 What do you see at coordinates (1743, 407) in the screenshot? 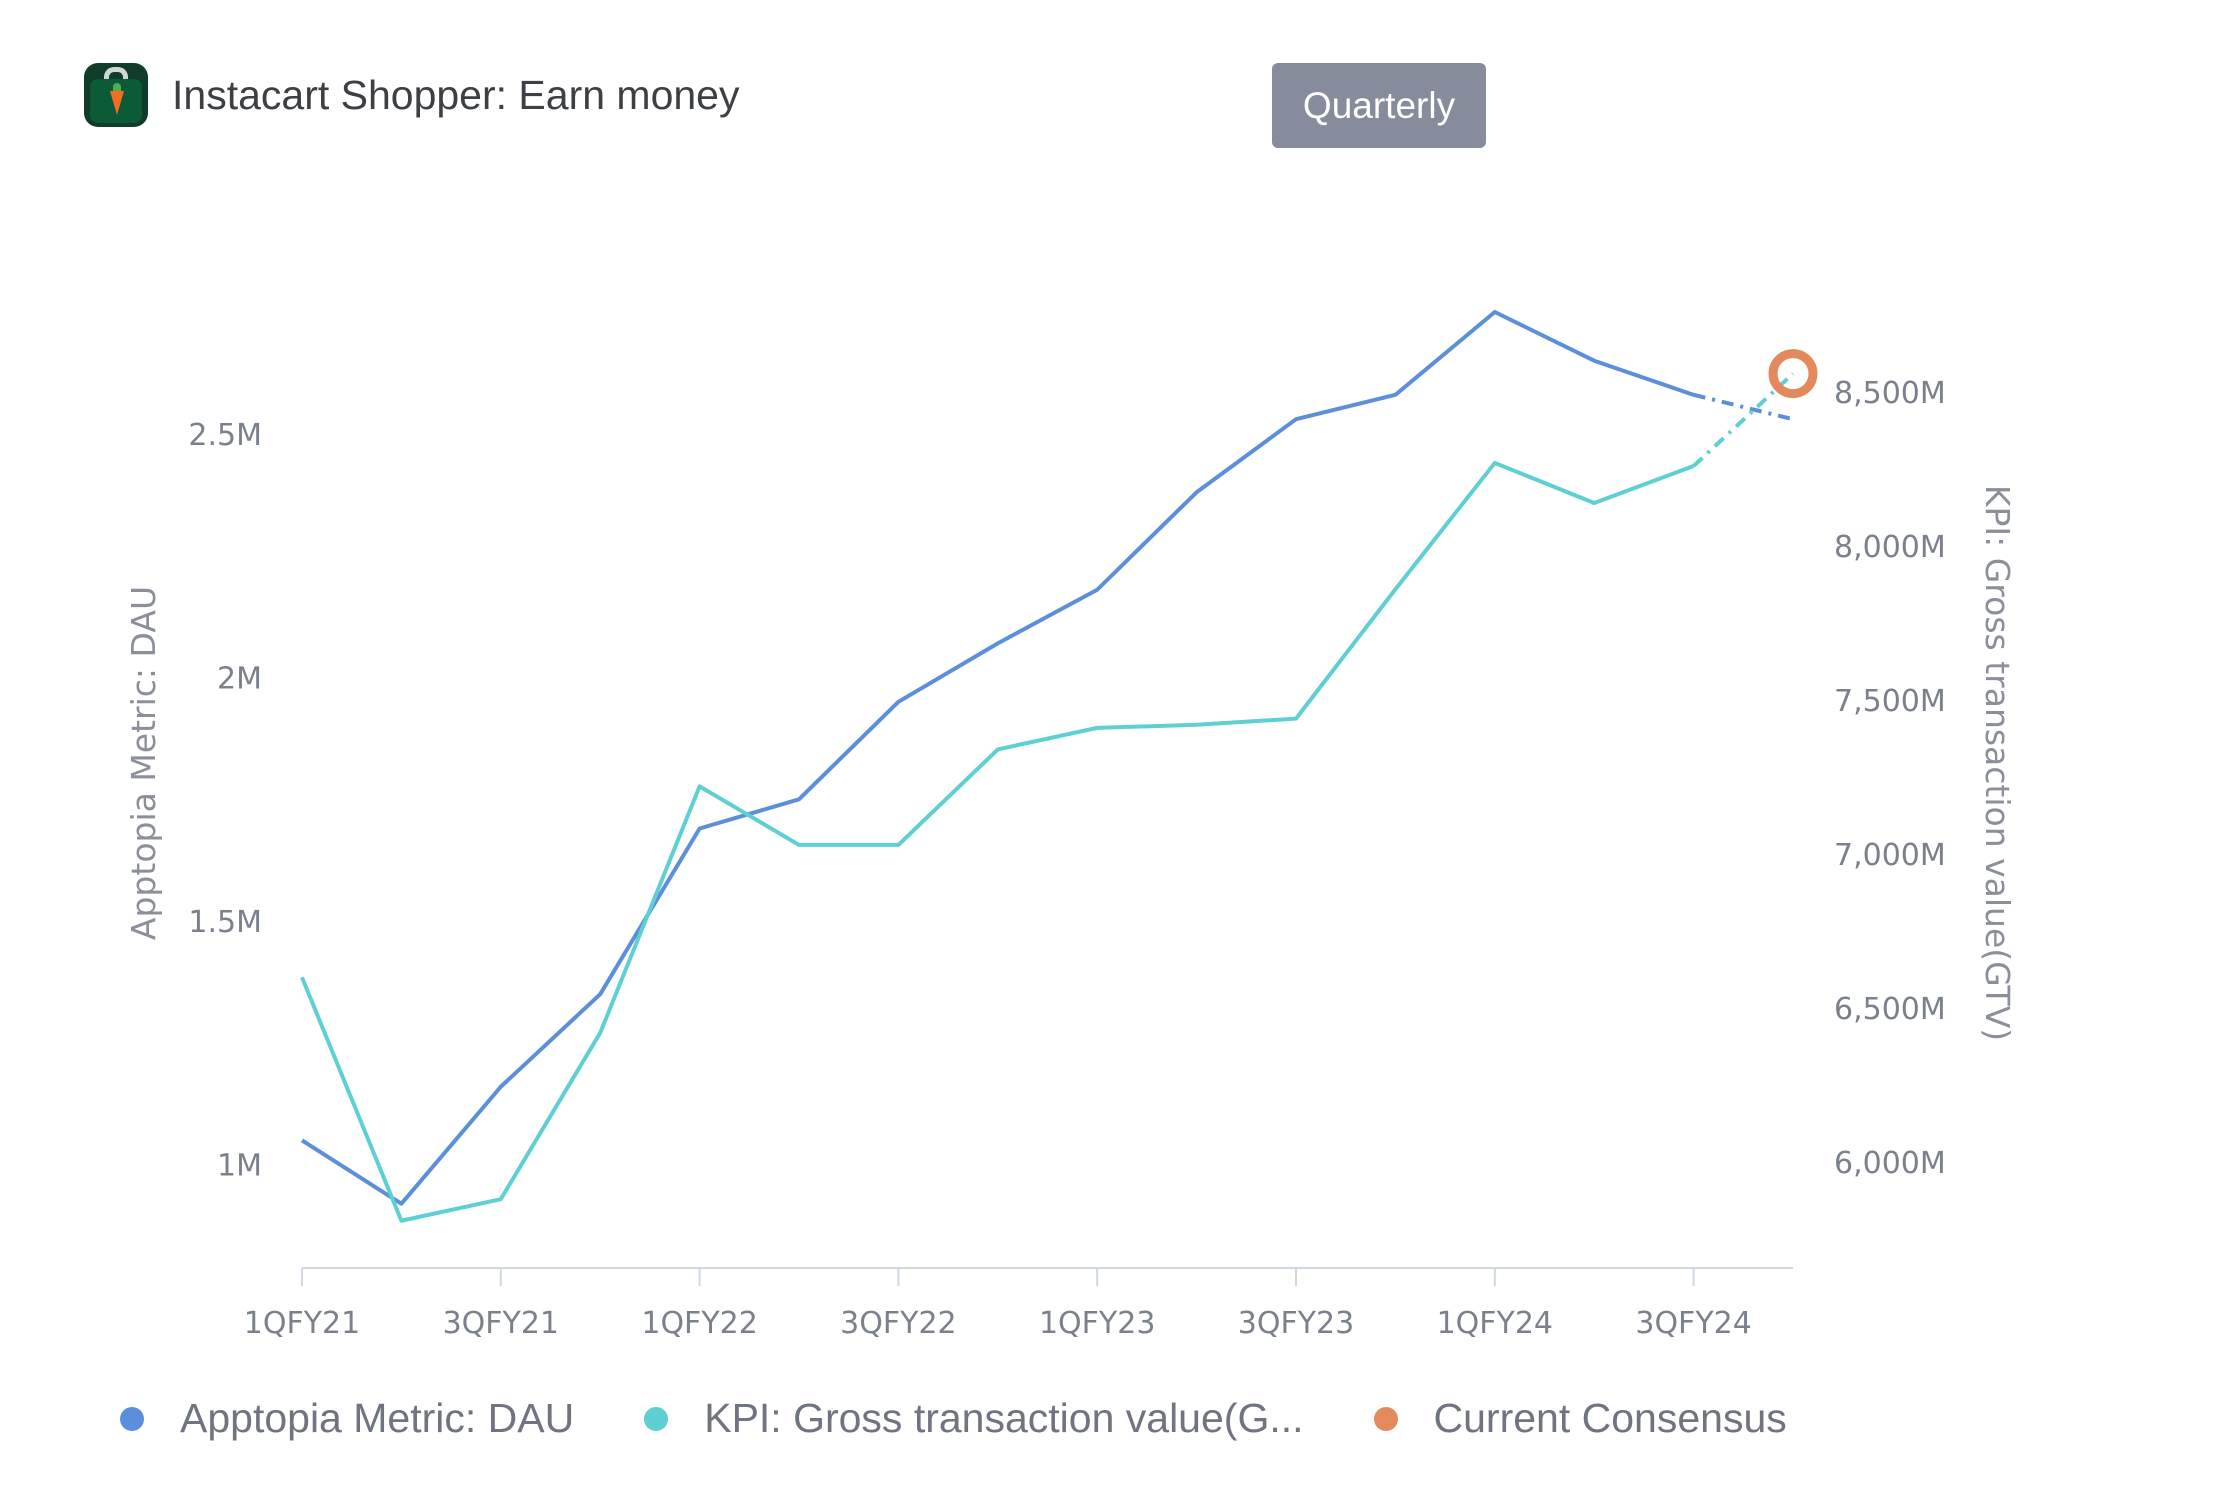
I see `series-dau-forecast-line` at bounding box center [1743, 407].